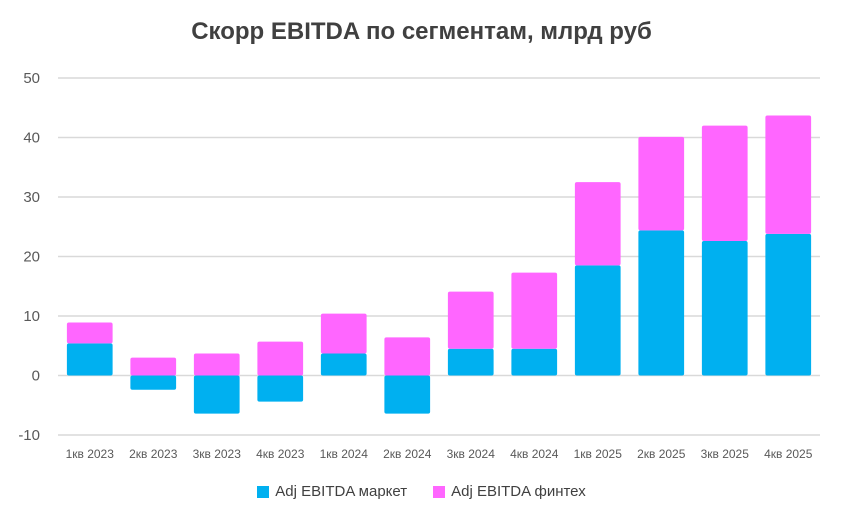 Image resolution: width=843 pixels, height=524 pixels. I want to click on x-tick-label: 4кв 2023, so click(280, 454).